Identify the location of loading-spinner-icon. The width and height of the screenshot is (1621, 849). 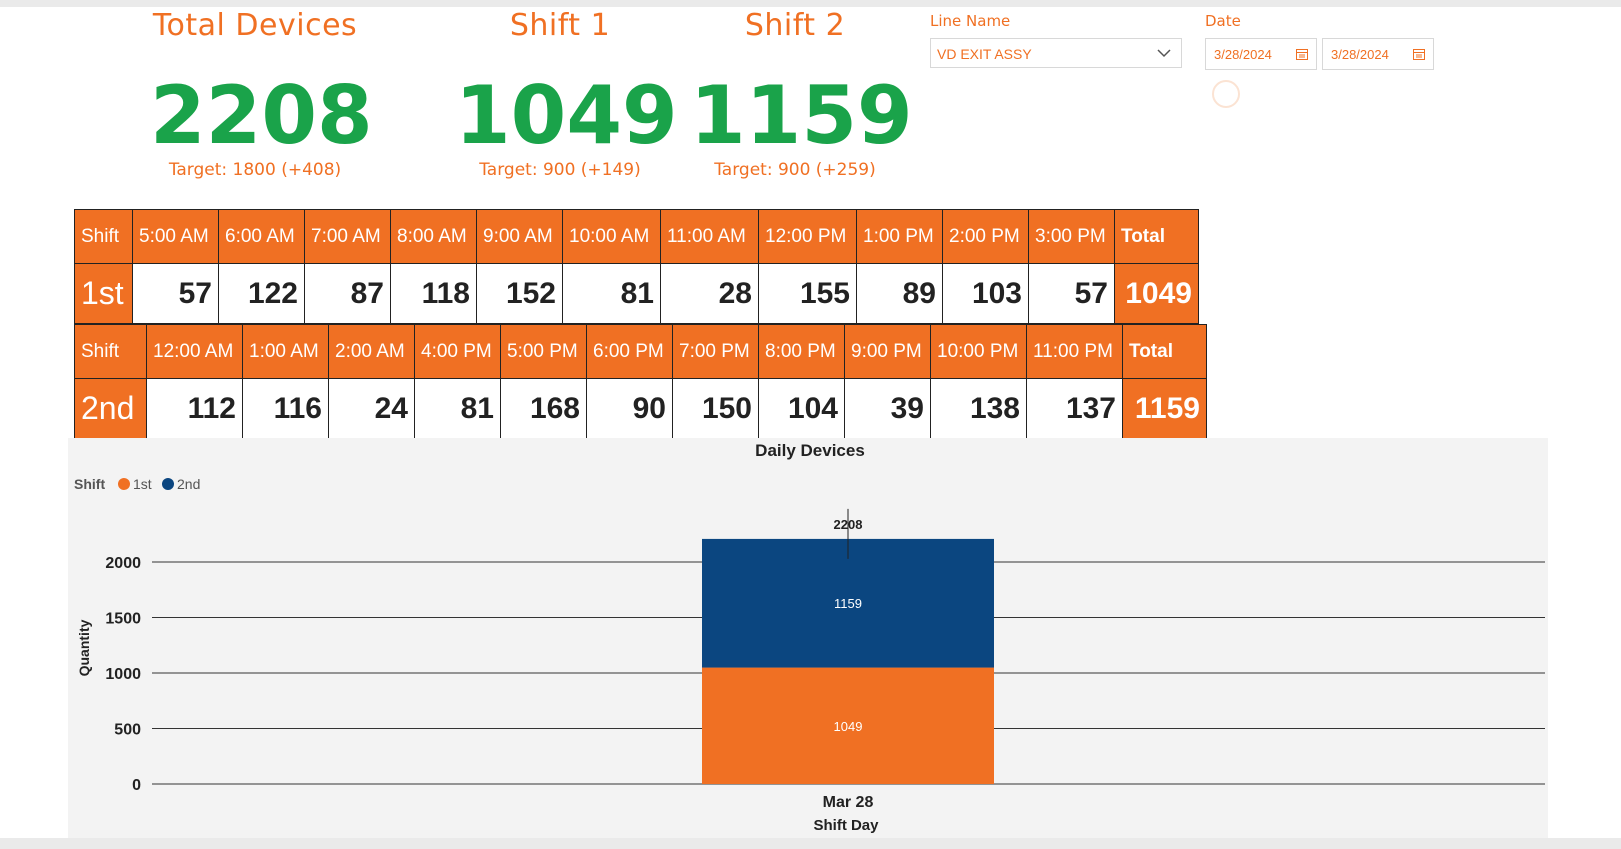
(1226, 94).